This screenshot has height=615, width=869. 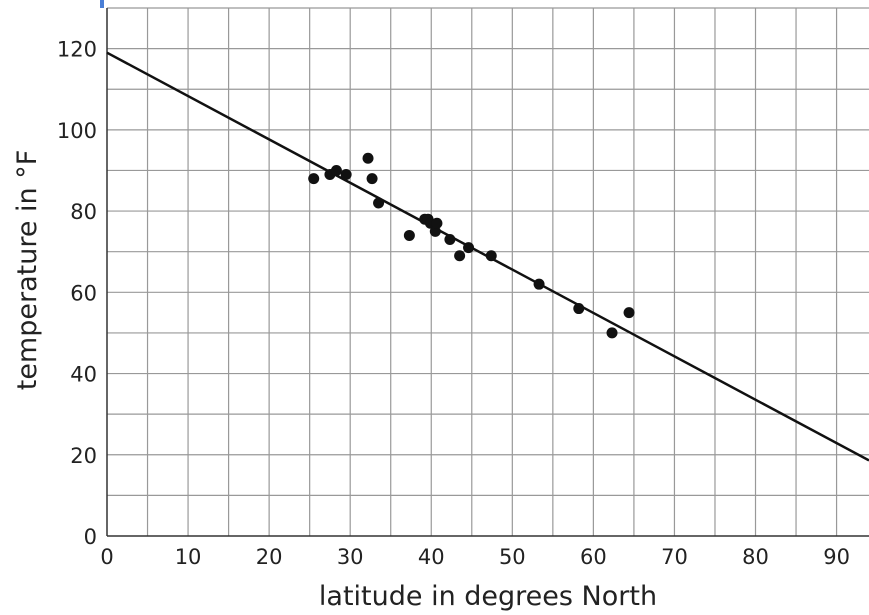 What do you see at coordinates (593, 557) in the screenshot?
I see `x-tick-label: 60` at bounding box center [593, 557].